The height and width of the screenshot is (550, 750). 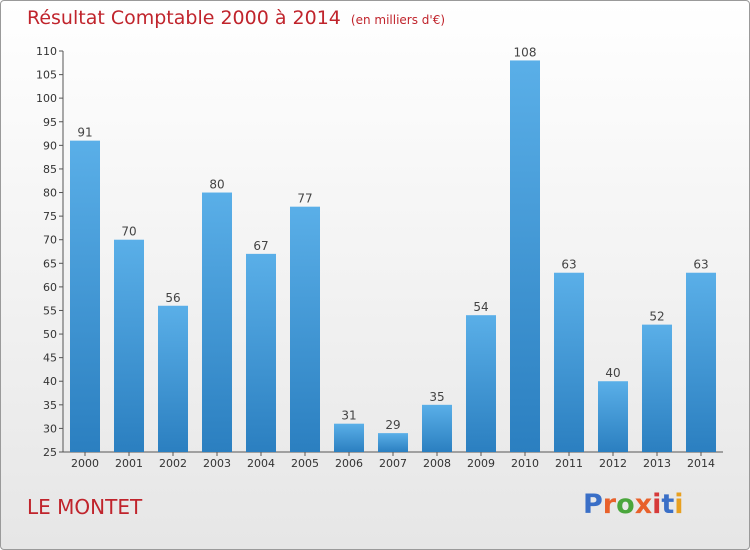 I want to click on x-tick-label: 2001, so click(x=129, y=463).